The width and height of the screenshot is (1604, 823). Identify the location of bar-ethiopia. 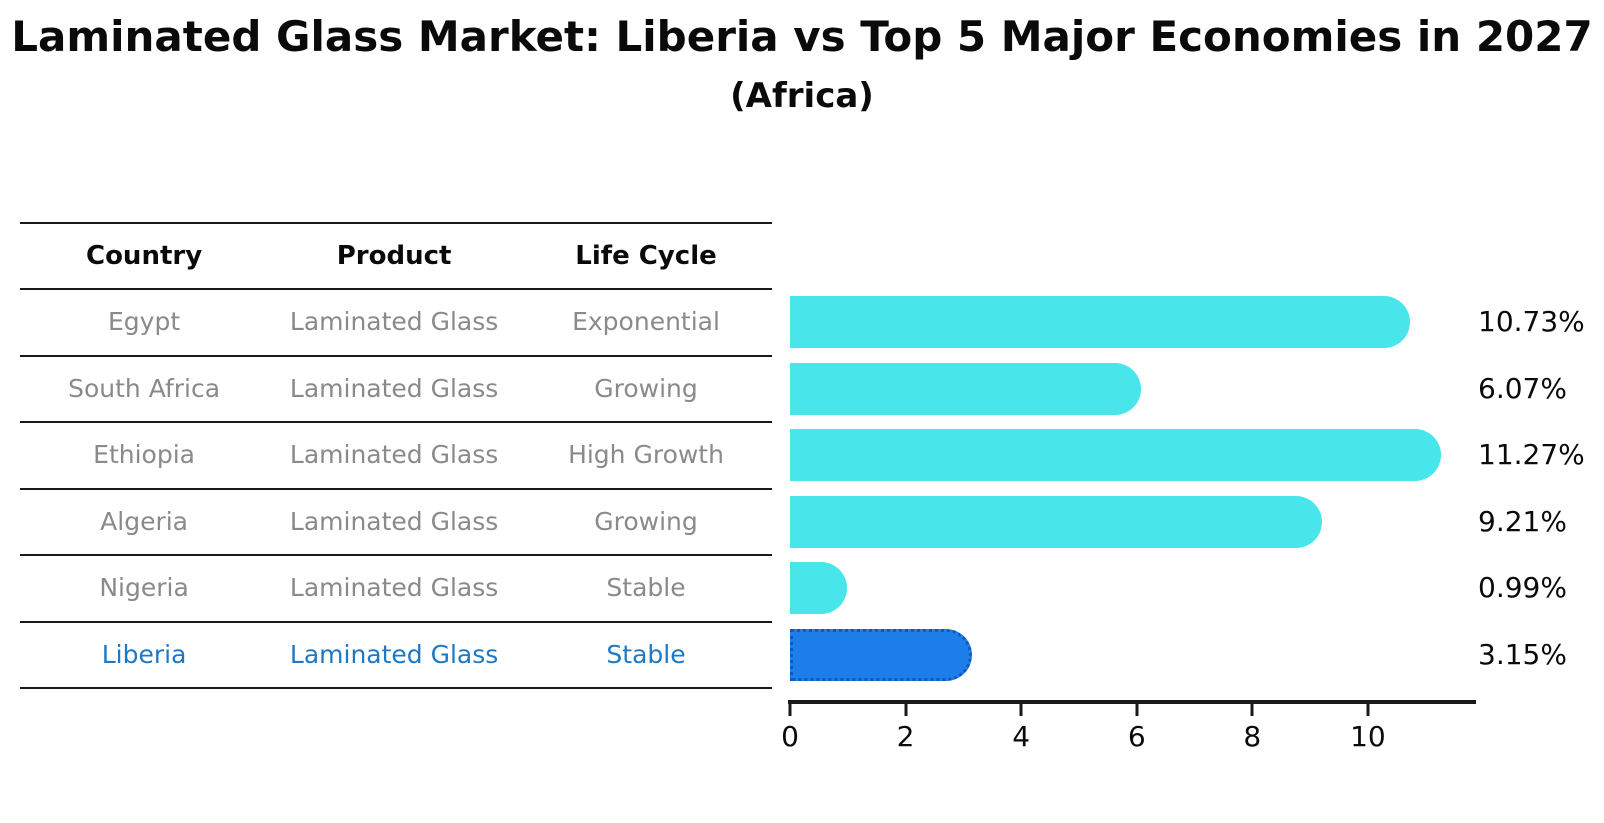
(1116, 455).